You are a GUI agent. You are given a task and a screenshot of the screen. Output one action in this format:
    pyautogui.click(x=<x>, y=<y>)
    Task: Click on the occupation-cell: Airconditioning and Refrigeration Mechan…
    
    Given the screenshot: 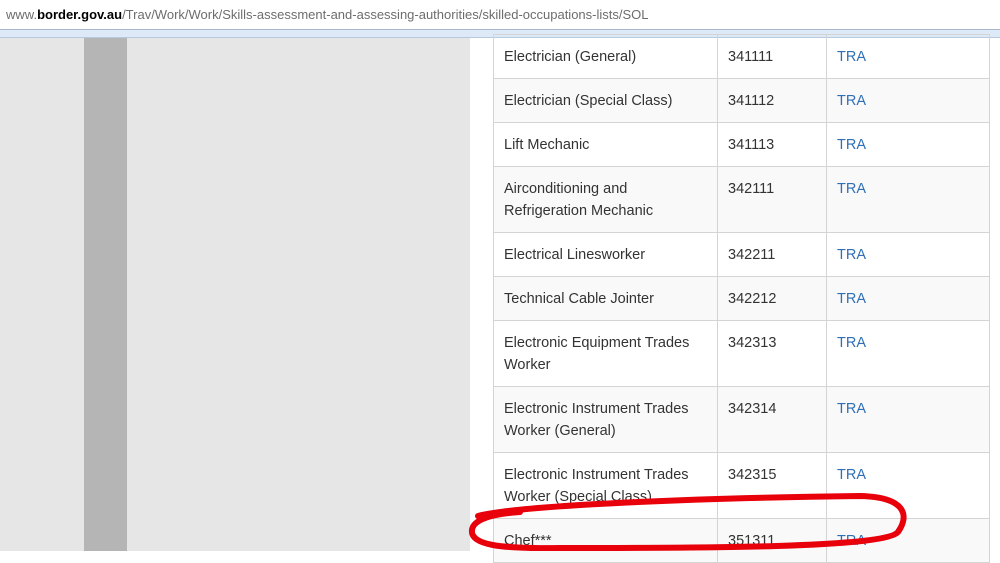 What is the action you would take?
    pyautogui.click(x=605, y=199)
    